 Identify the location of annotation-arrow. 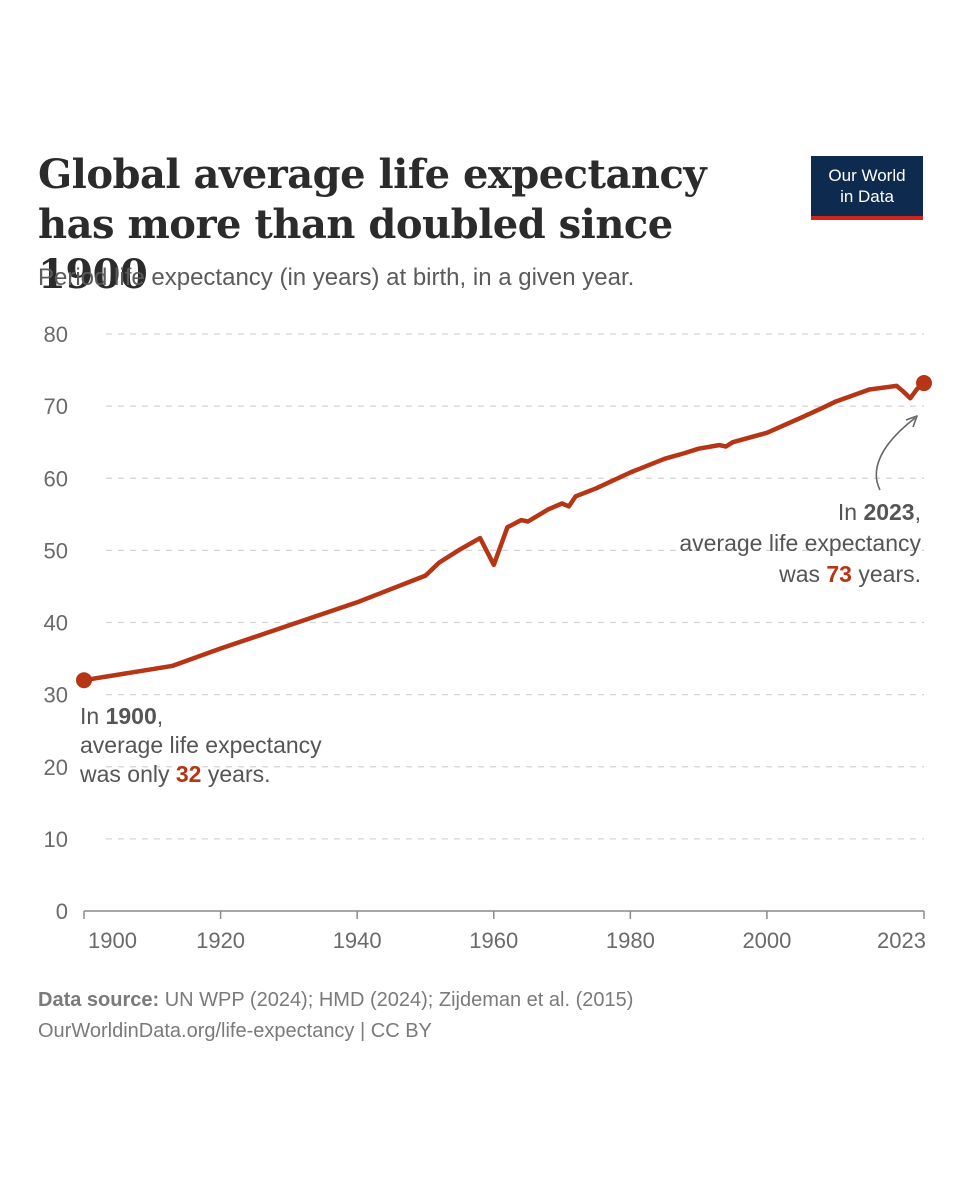
(895, 454).